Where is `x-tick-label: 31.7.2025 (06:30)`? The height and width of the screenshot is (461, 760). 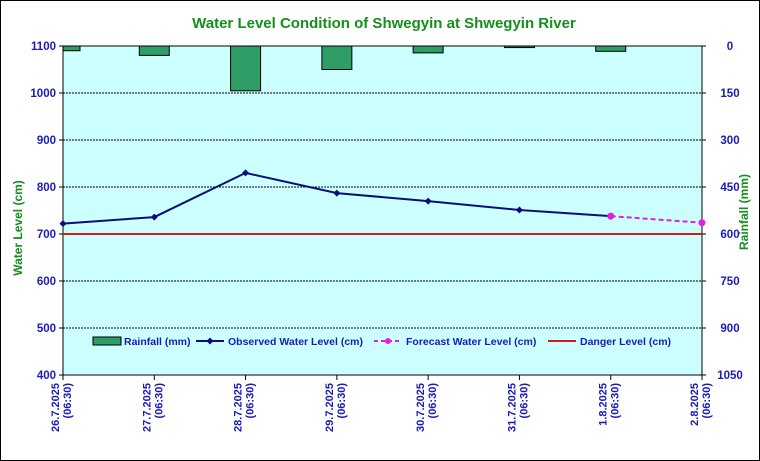
x-tick-label: 31.7.2025 (06:30) is located at coordinates (518, 407).